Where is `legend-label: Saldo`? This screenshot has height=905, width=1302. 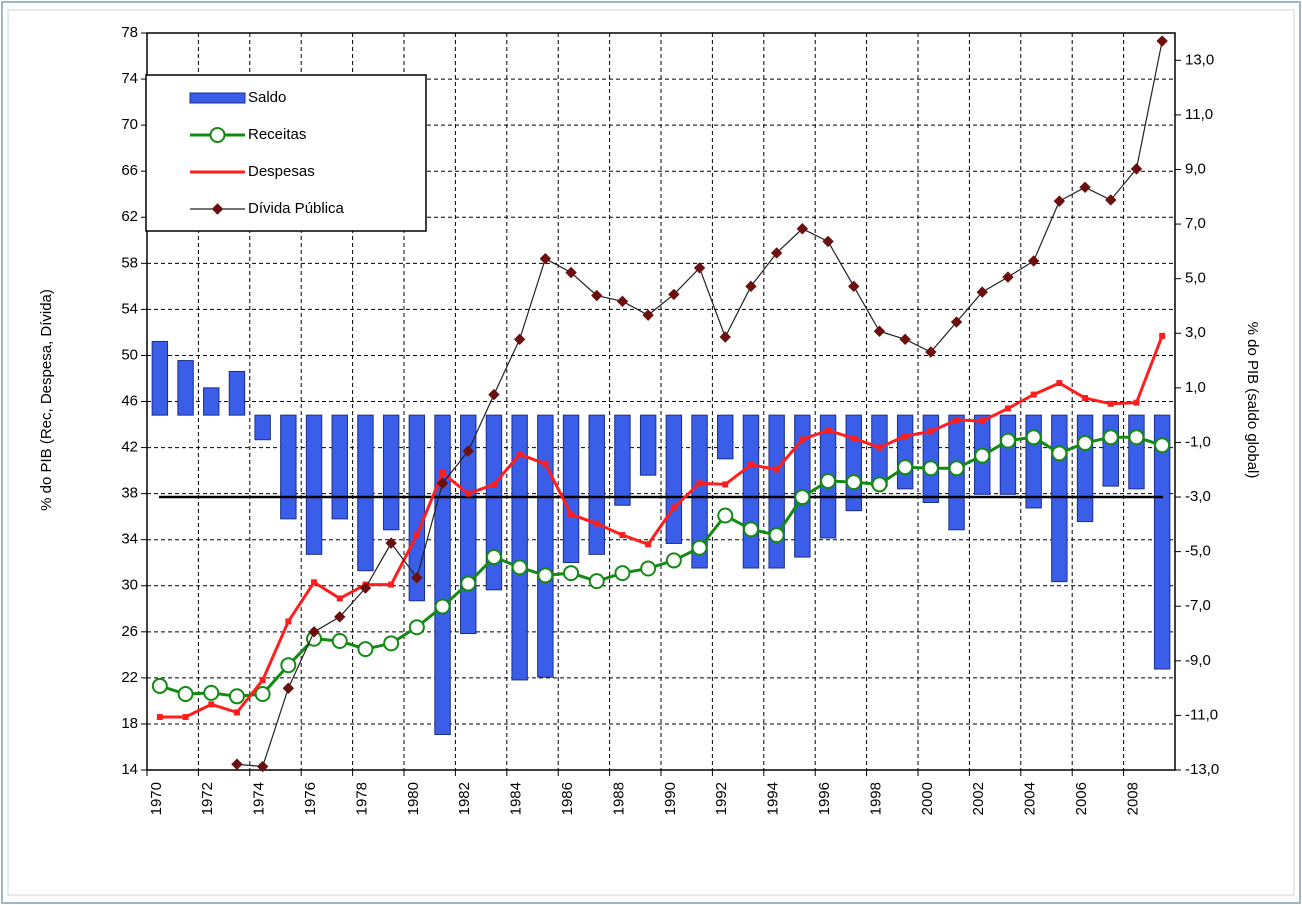
legend-label: Saldo is located at coordinates (267, 97).